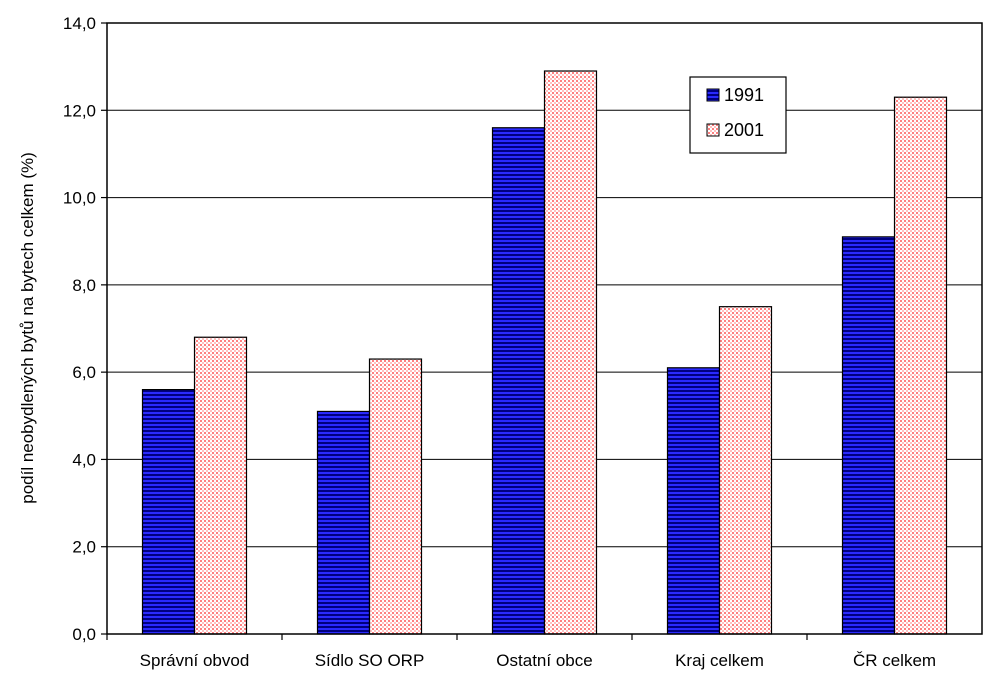  I want to click on legend-label-2001: 2001, so click(744, 130).